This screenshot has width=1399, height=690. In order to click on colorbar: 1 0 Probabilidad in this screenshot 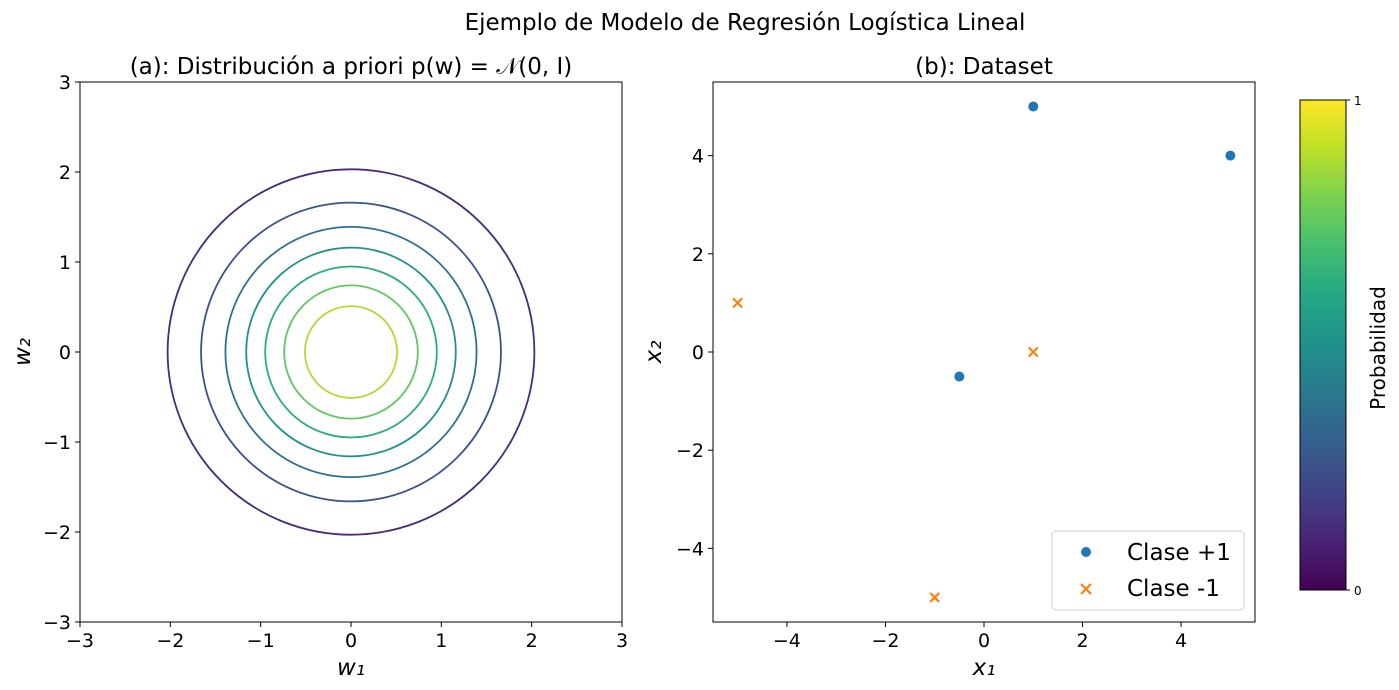, I will do `click(1344, 346)`.